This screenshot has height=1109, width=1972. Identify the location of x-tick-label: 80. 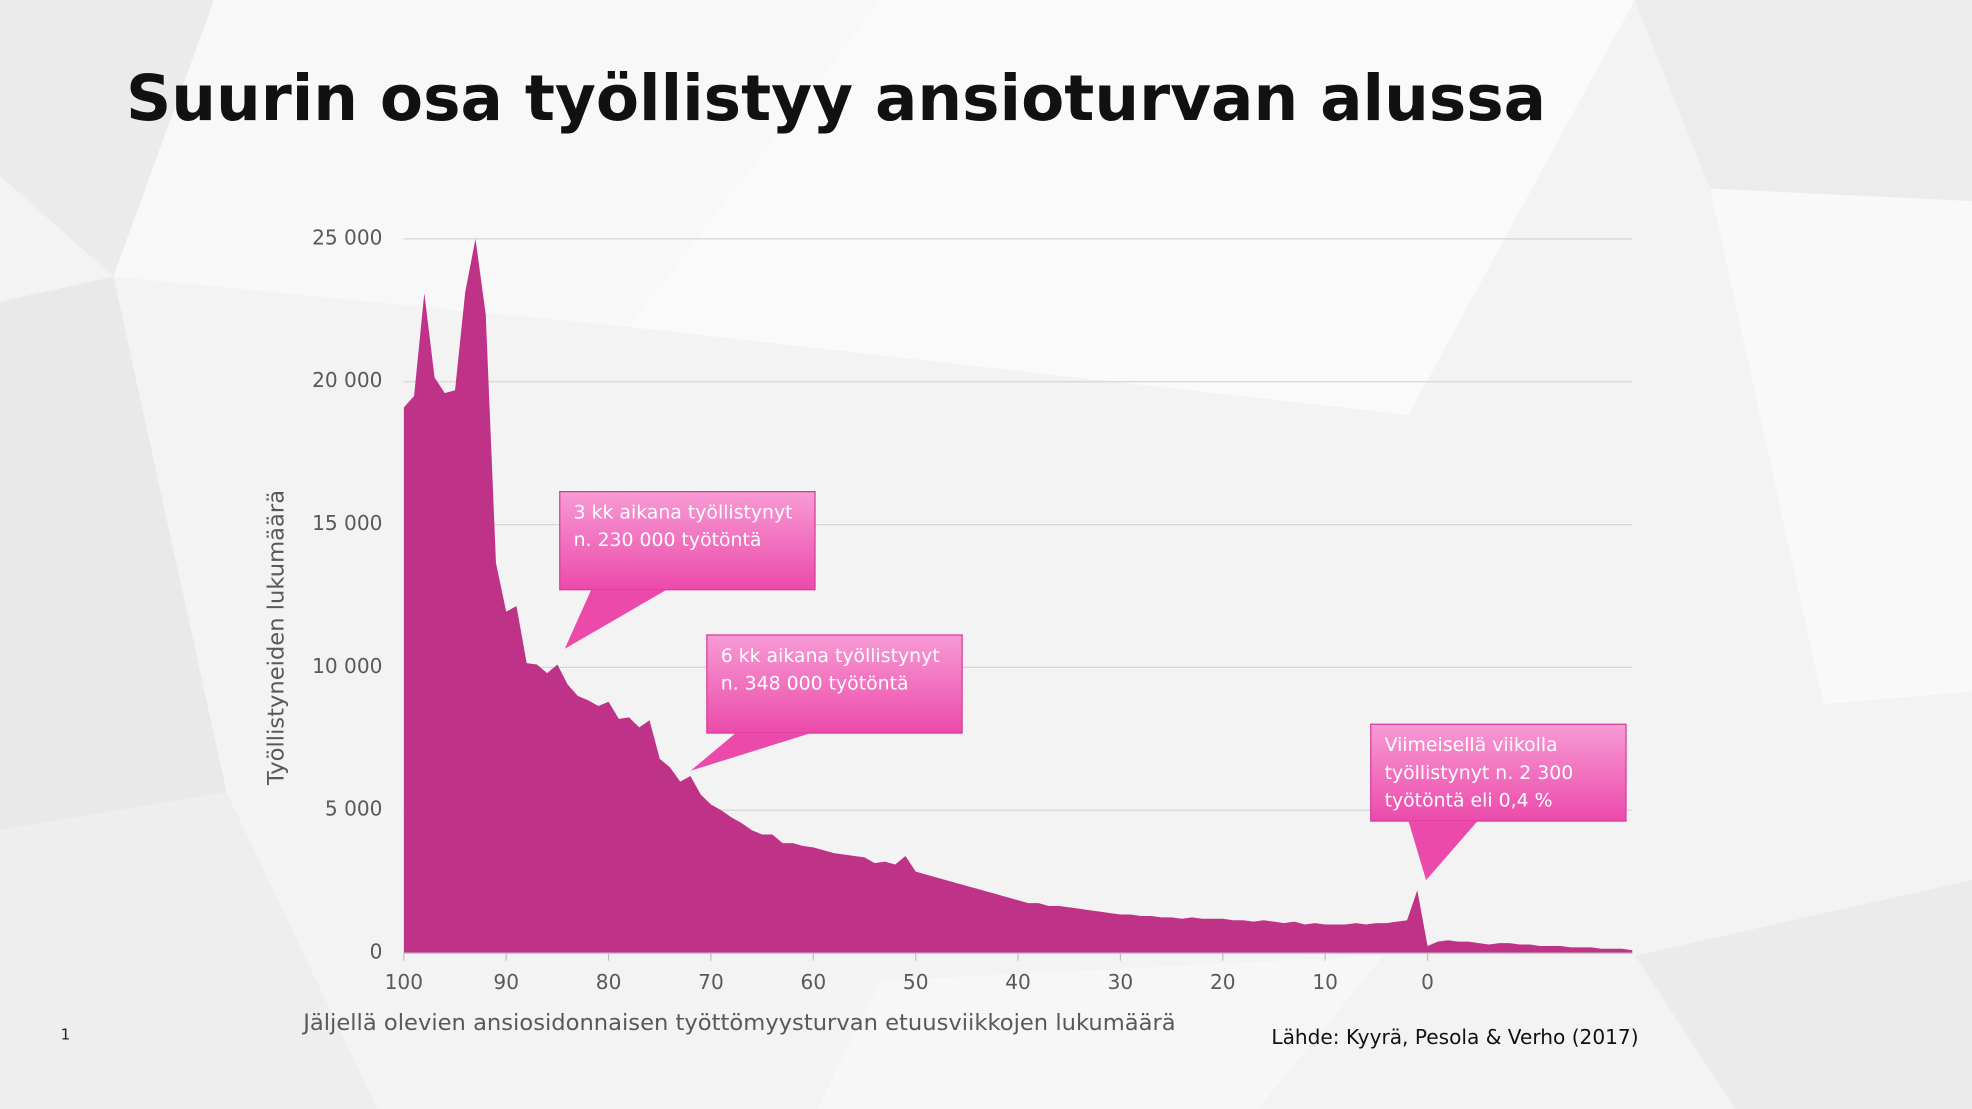
(609, 982).